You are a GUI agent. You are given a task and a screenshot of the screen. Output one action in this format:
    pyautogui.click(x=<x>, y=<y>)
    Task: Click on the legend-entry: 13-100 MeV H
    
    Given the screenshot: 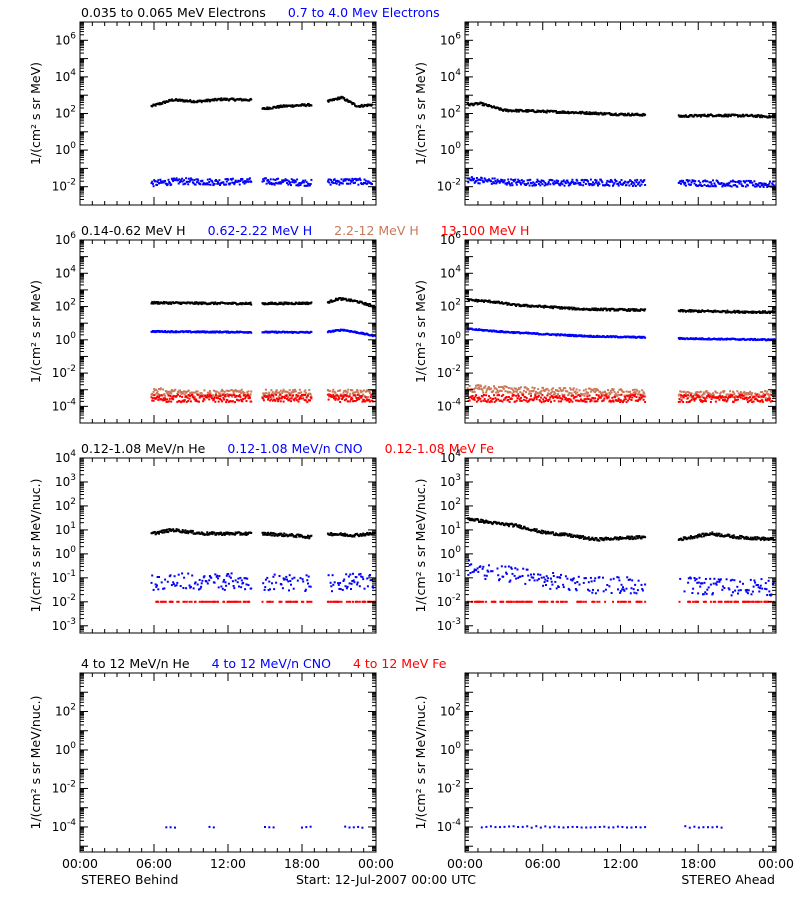 What is the action you would take?
    pyautogui.click(x=485, y=230)
    